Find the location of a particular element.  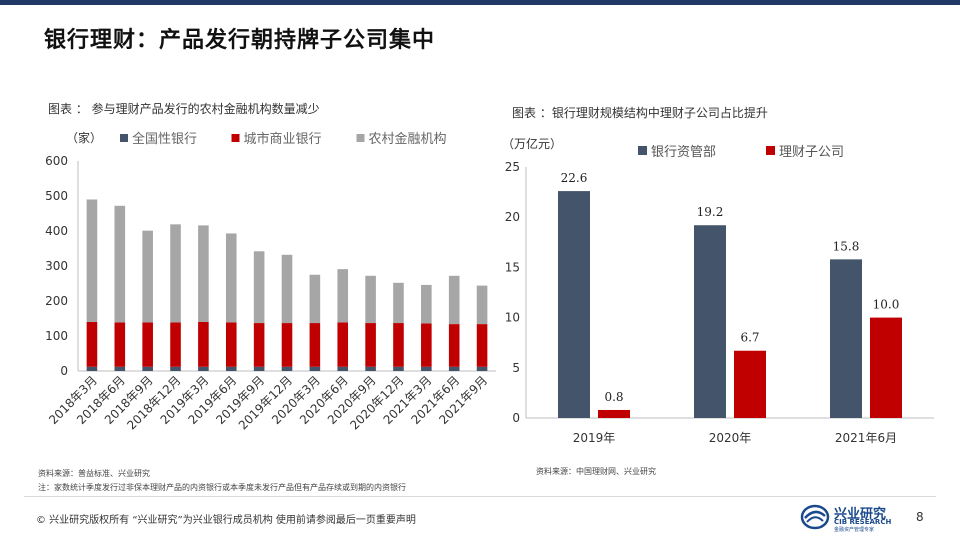

legend-label-2: 农村金融机构 is located at coordinates (408, 139).